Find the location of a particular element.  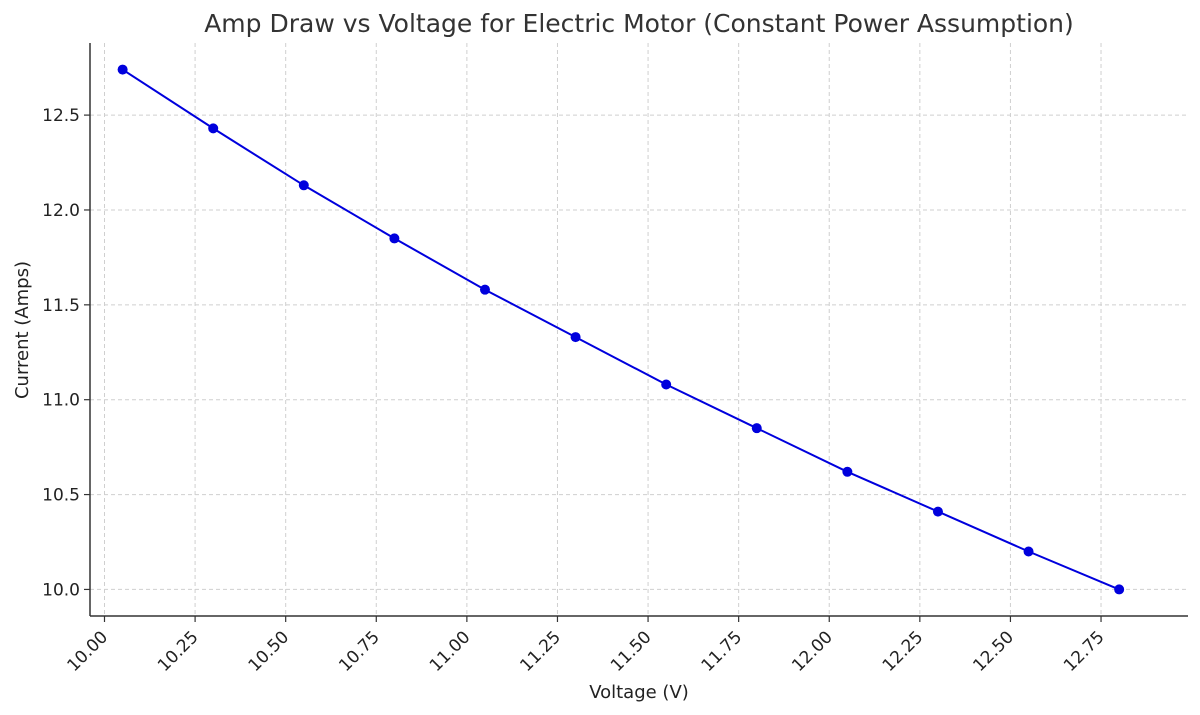

y-tick-label: 12.0 is located at coordinates (61, 211).